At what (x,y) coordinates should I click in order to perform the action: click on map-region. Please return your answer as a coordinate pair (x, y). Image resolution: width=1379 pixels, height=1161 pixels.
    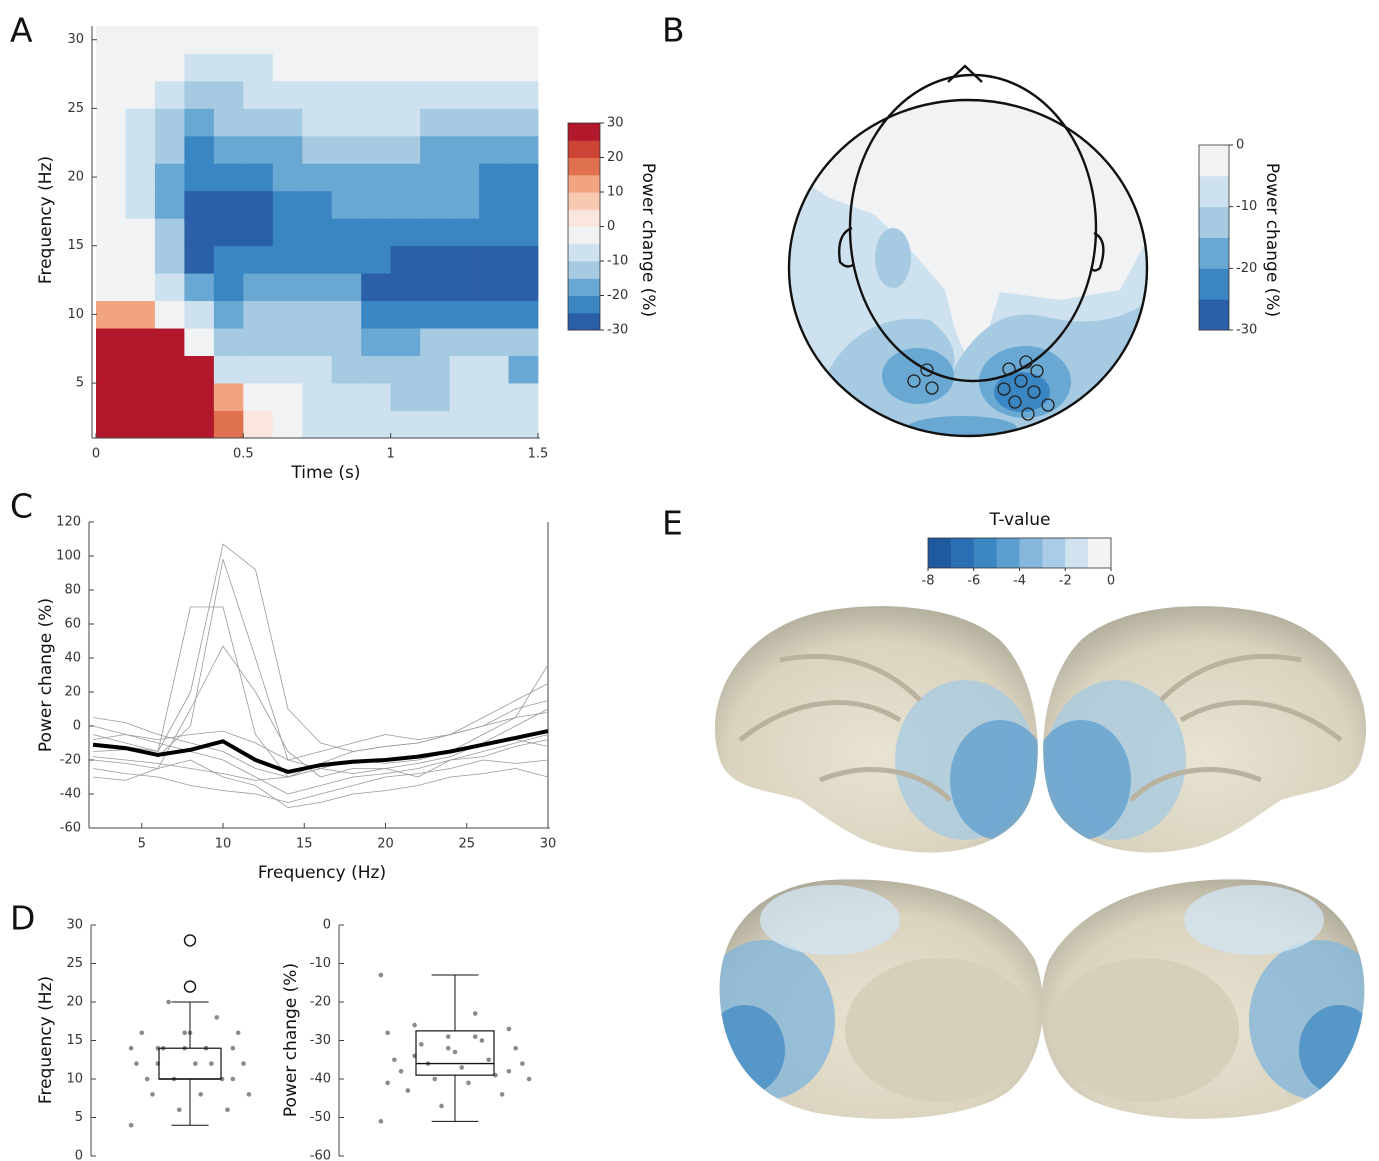
    Looking at the image, I should click on (893, 258).